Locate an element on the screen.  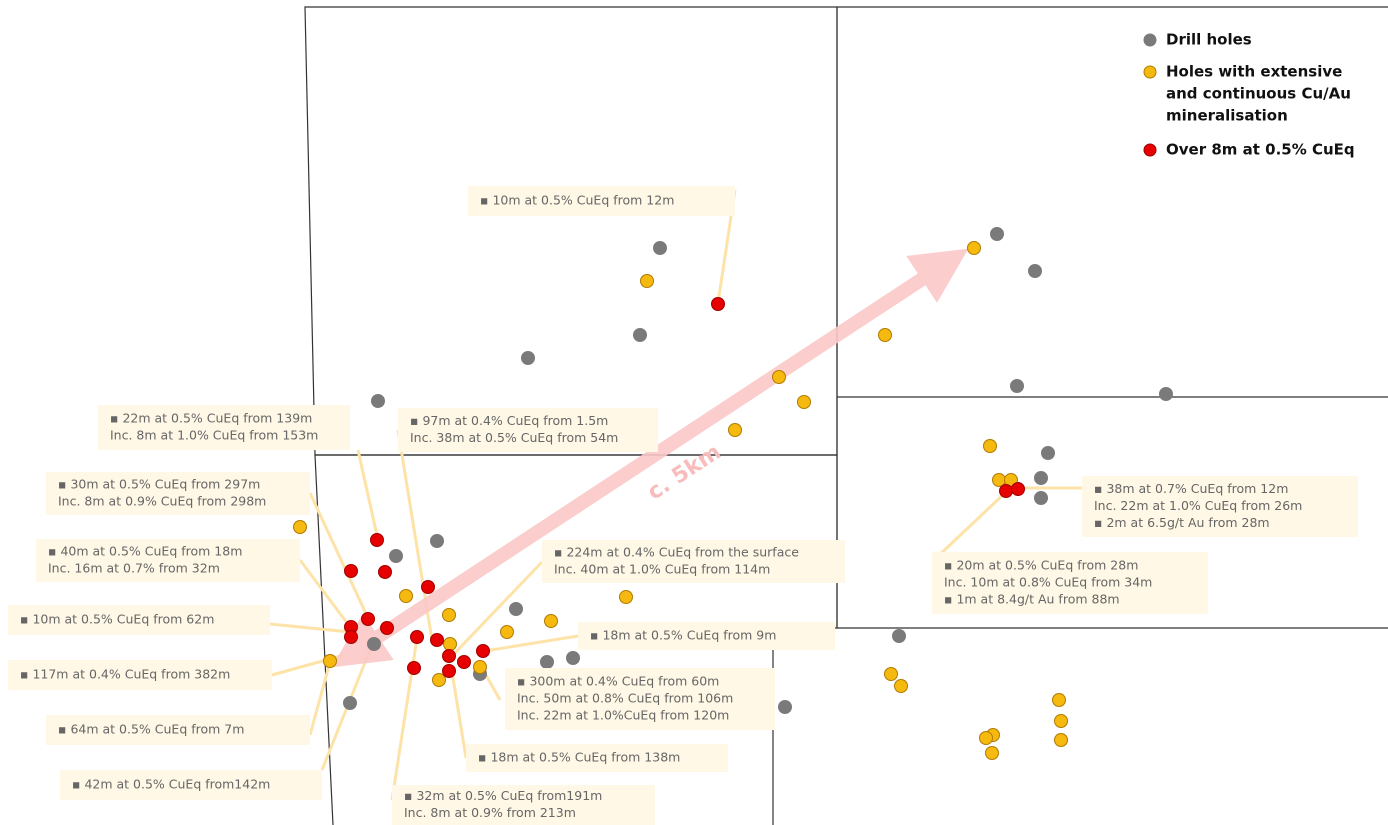
callout-text: ▪ 40m at 0.5% CuEq from 18m is located at coordinates (145, 551).